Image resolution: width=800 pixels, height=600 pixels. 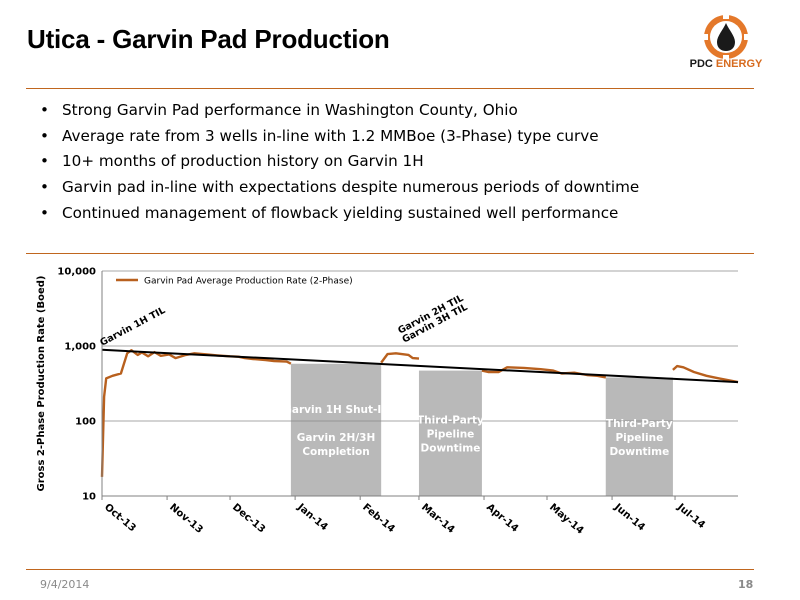 What do you see at coordinates (690, 516) in the screenshot?
I see `x-tick-label: Jul-14` at bounding box center [690, 516].